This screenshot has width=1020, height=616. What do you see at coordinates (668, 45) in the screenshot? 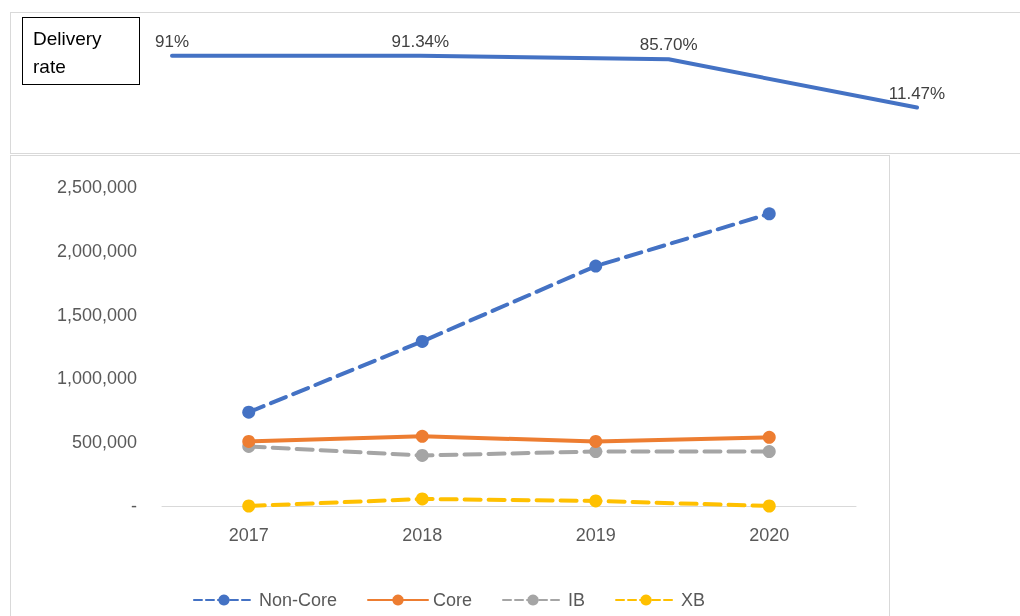
I see `data-label: 85.70%` at bounding box center [668, 45].